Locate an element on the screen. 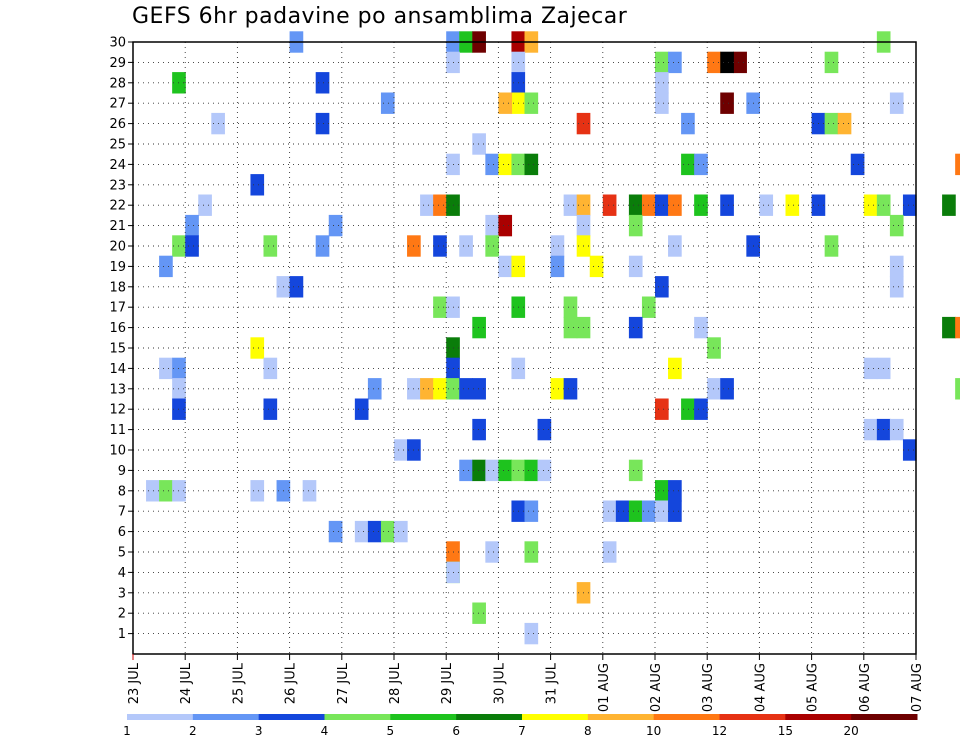 Image resolution: width=960 pixels, height=742 pixels. chart-title: GEFS 6hr padavine po ansamblima Zajecar is located at coordinates (380, 16).